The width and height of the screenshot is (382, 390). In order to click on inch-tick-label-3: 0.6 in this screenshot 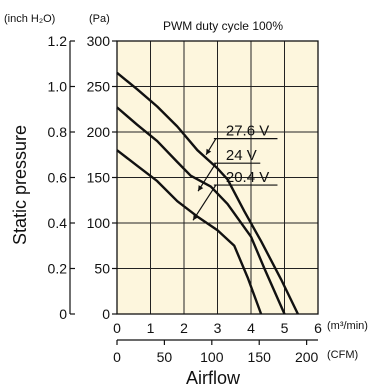, I will do `click(58, 178)`.